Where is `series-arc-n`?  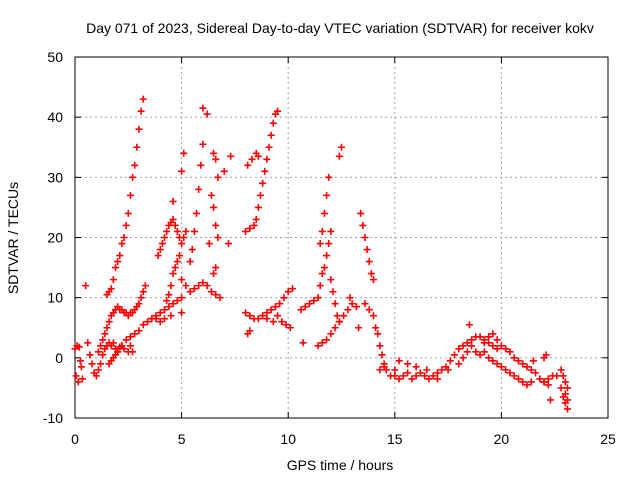
series-arc-n is located at coordinates (438, 349).